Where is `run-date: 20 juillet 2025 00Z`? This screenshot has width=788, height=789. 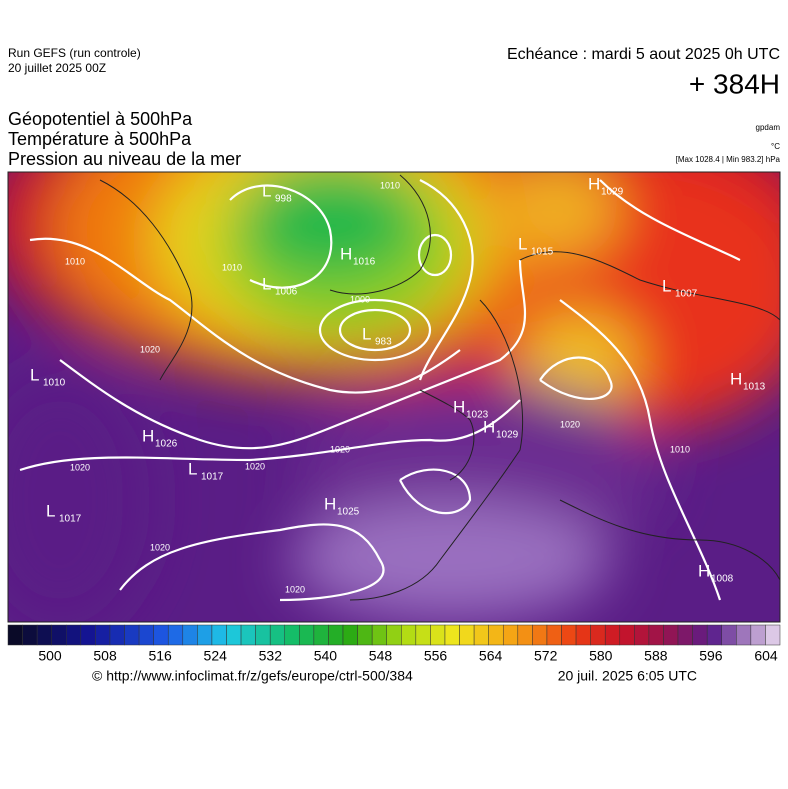 run-date: 20 juillet 2025 00Z is located at coordinates (57, 68).